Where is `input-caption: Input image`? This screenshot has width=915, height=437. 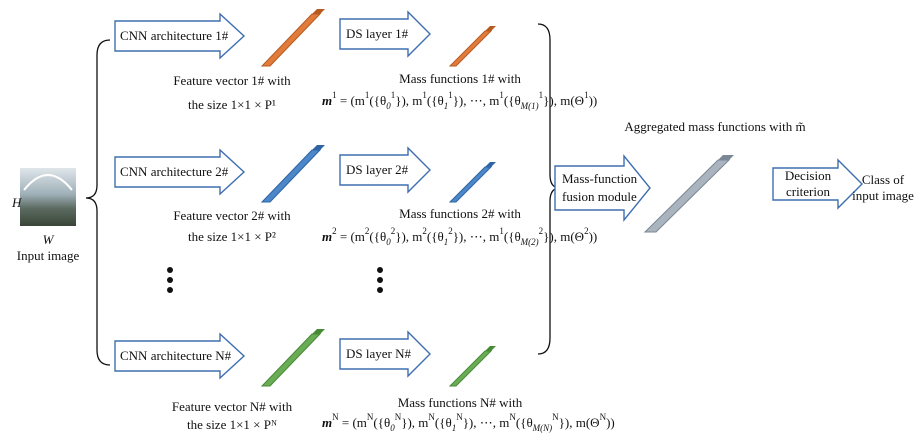 input-caption: Input image is located at coordinates (48, 255).